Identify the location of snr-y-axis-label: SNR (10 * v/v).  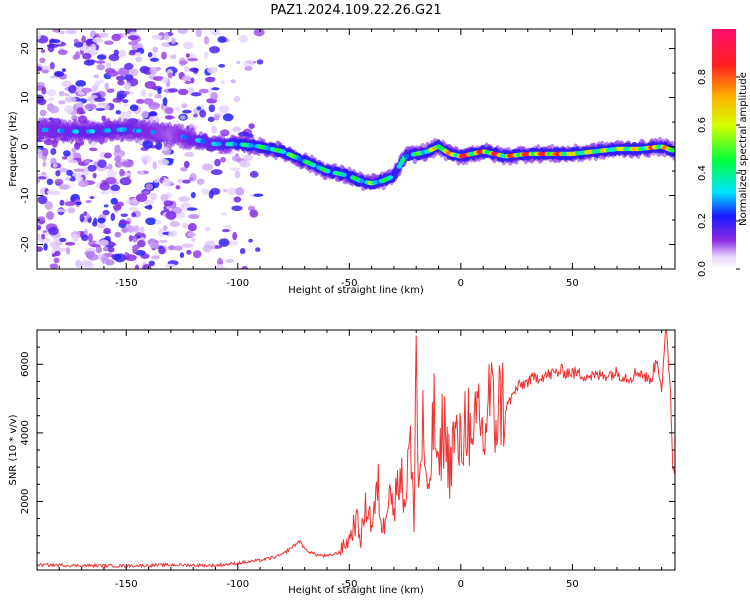
(13, 449).